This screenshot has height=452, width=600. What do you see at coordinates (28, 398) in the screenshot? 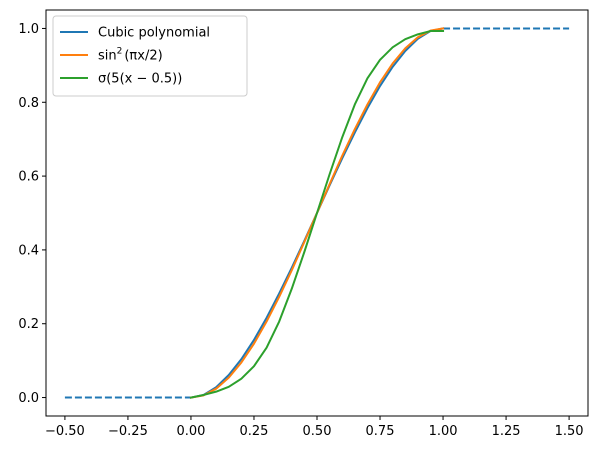
I see `y-tick-label: 0.0` at bounding box center [28, 398].